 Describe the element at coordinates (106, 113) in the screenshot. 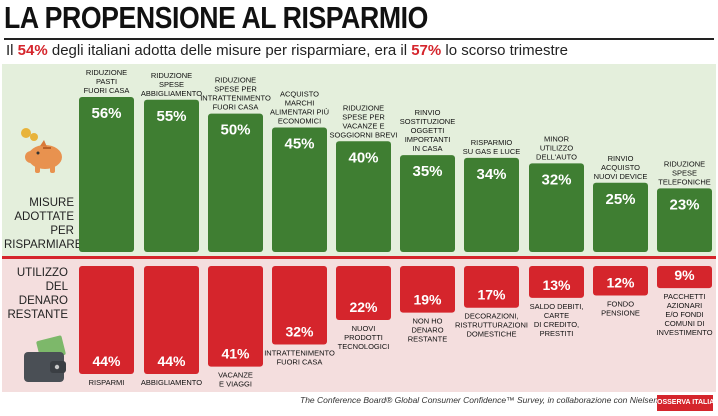

I see `measure-bar-value: 56%` at that location.